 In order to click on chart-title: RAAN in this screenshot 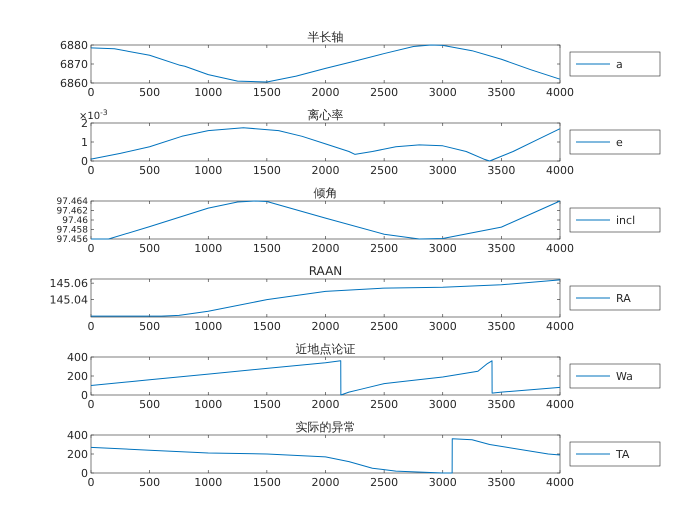, I will do `click(325, 271)`.